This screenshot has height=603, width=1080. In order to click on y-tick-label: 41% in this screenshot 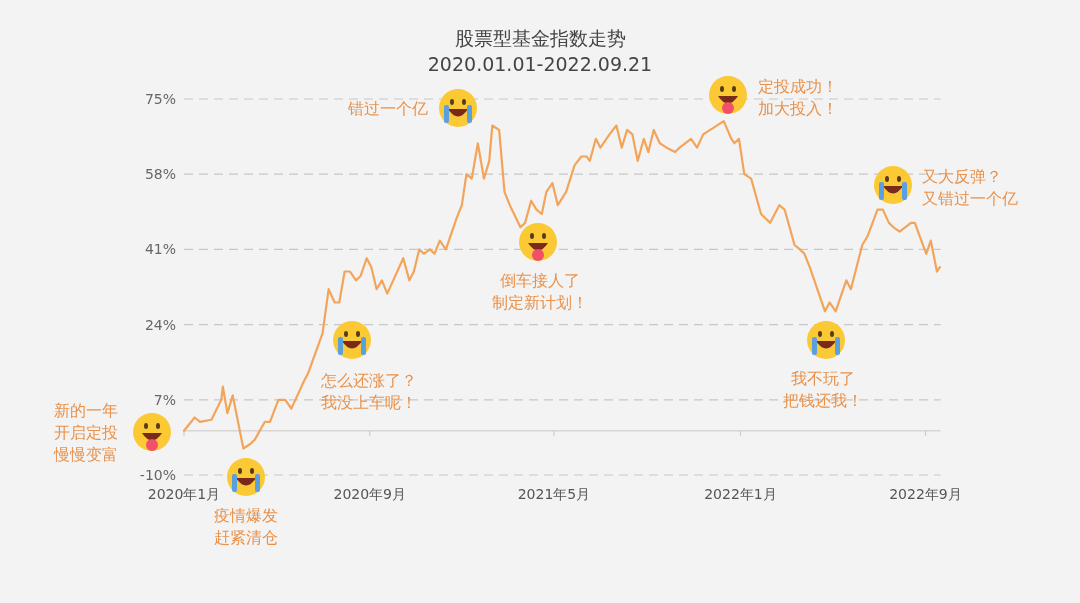, I will do `click(160, 249)`.